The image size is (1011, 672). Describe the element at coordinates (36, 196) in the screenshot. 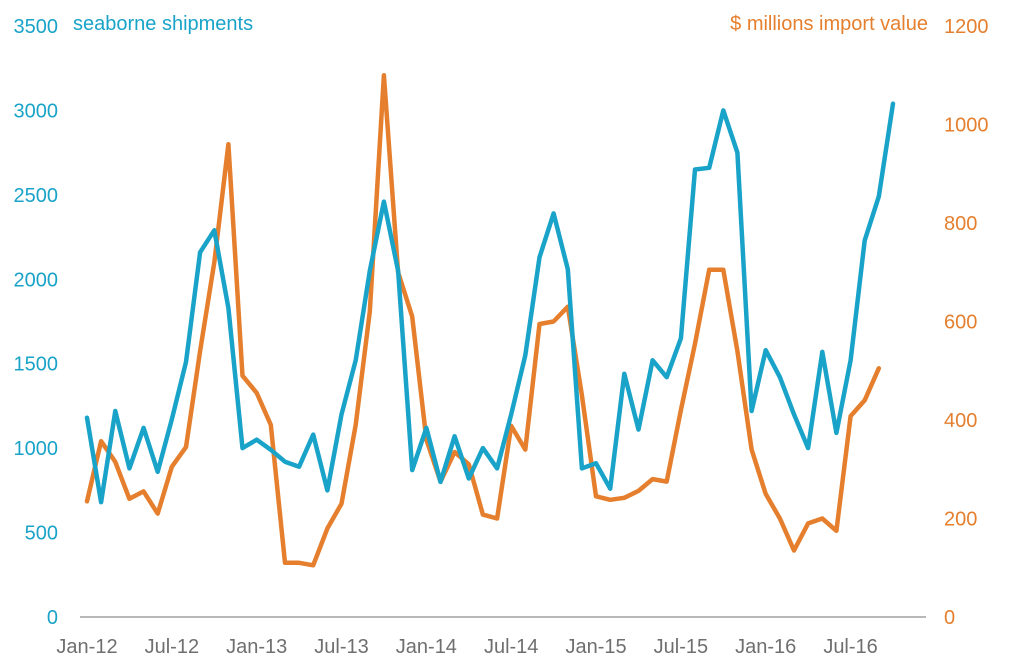

I see `left-tick-label: 2500` at that location.